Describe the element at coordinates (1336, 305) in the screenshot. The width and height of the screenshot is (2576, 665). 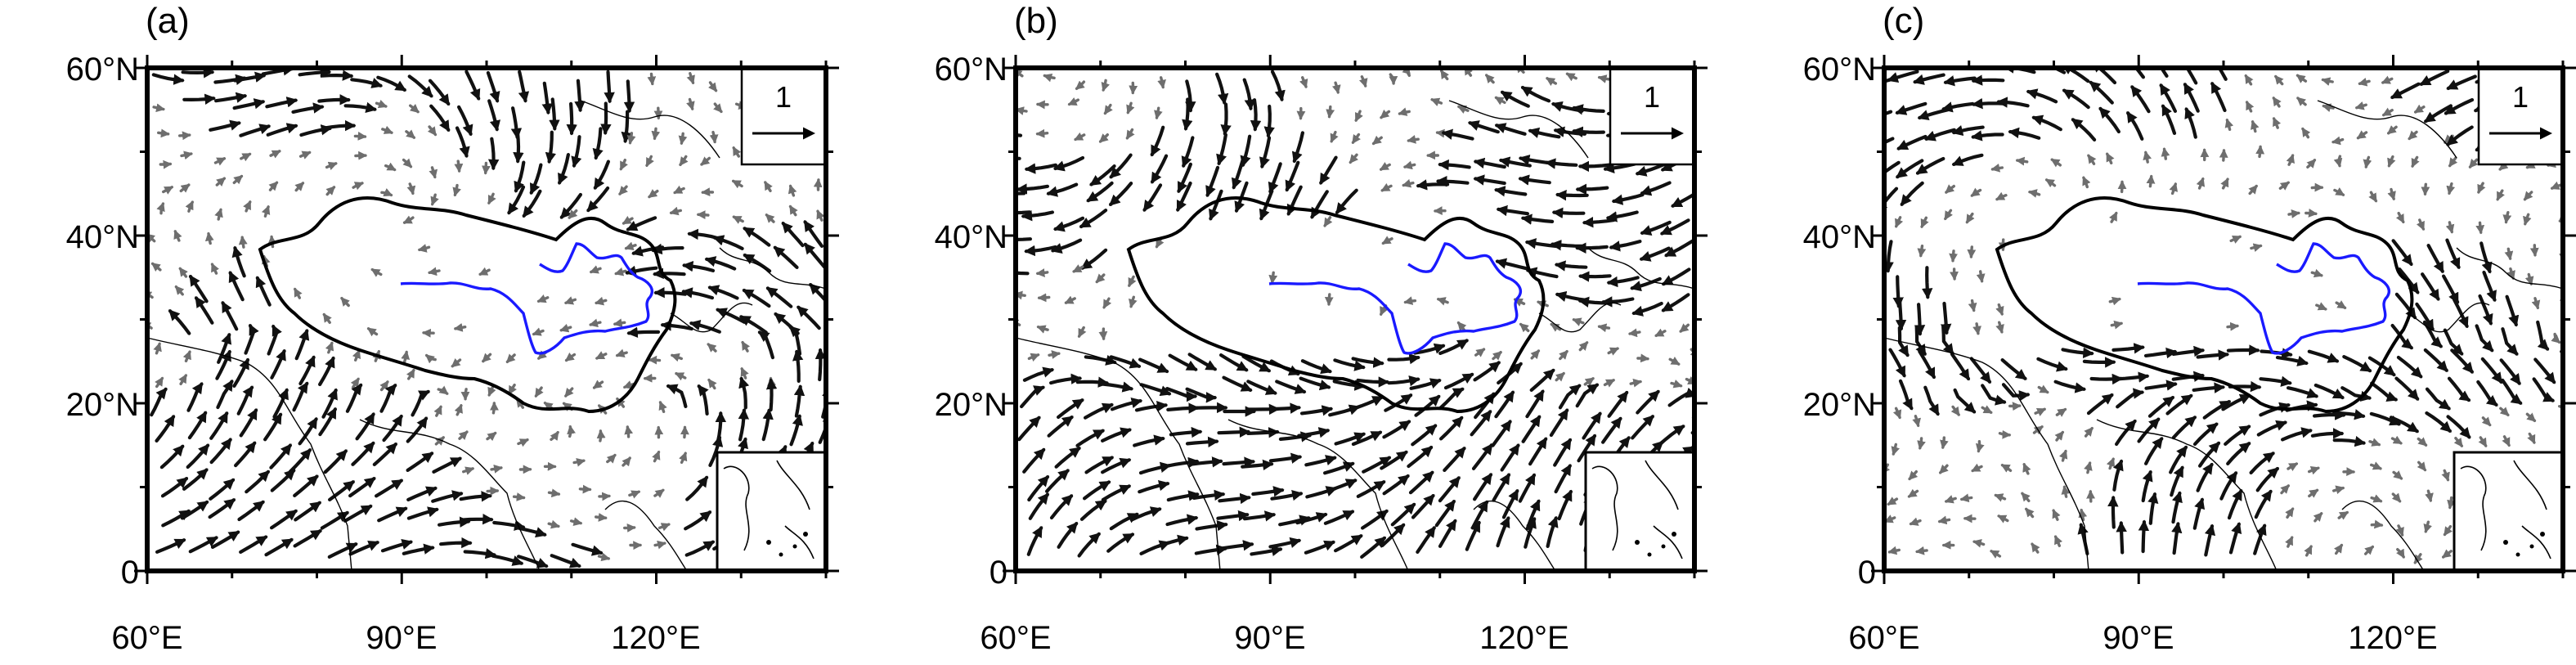
I see `country-border` at that location.